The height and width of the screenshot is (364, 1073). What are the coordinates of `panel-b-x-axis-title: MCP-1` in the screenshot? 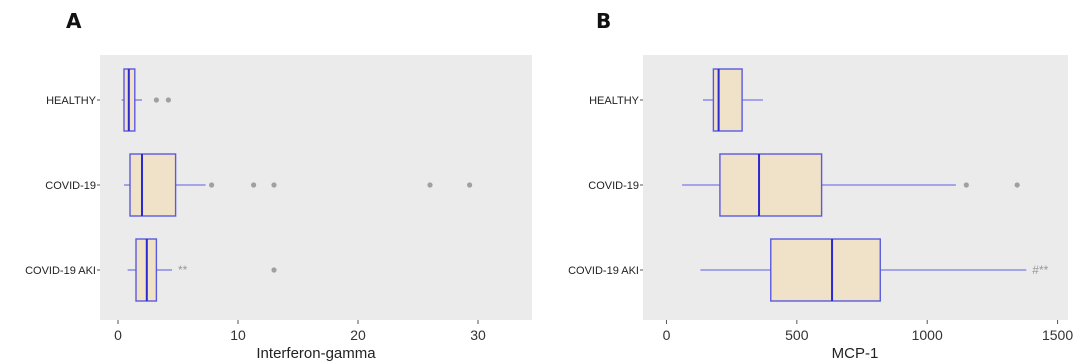 It's located at (855, 353).